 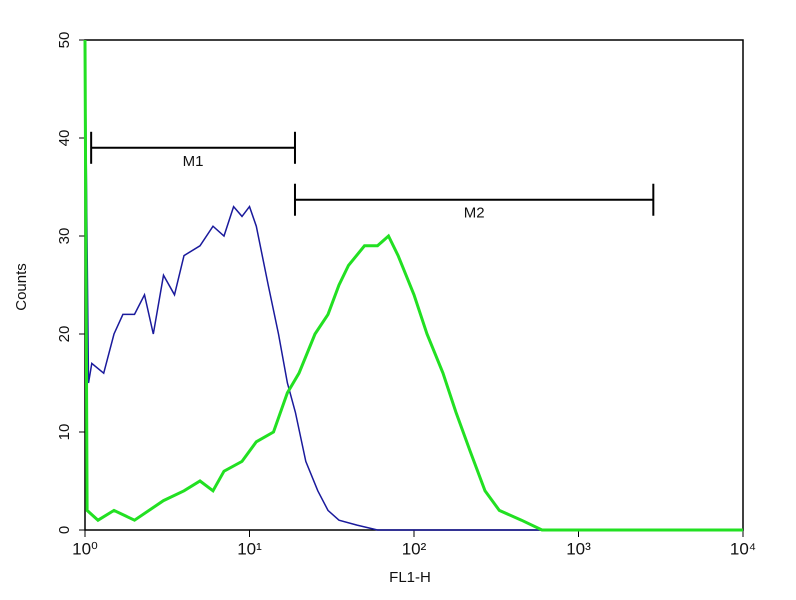 I want to click on marker-label: M1, so click(x=193, y=161).